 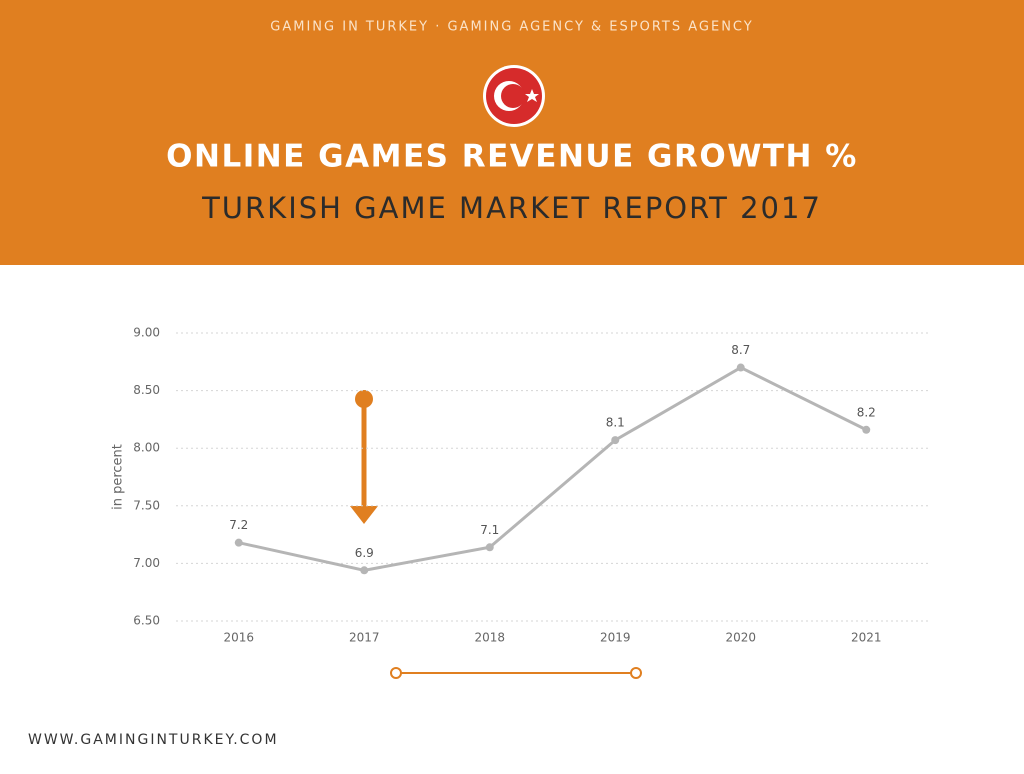 What do you see at coordinates (511, 208) in the screenshot?
I see `chart-subtitle: TURKISH GAME MARKET REPORT 2017` at bounding box center [511, 208].